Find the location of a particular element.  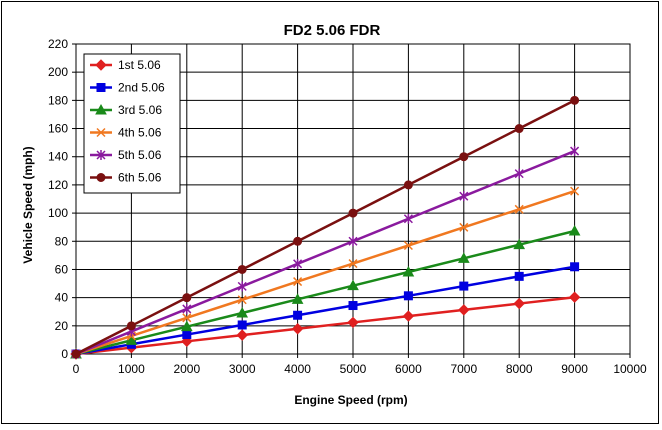

y-tick-label: 100 is located at coordinates (58, 213).